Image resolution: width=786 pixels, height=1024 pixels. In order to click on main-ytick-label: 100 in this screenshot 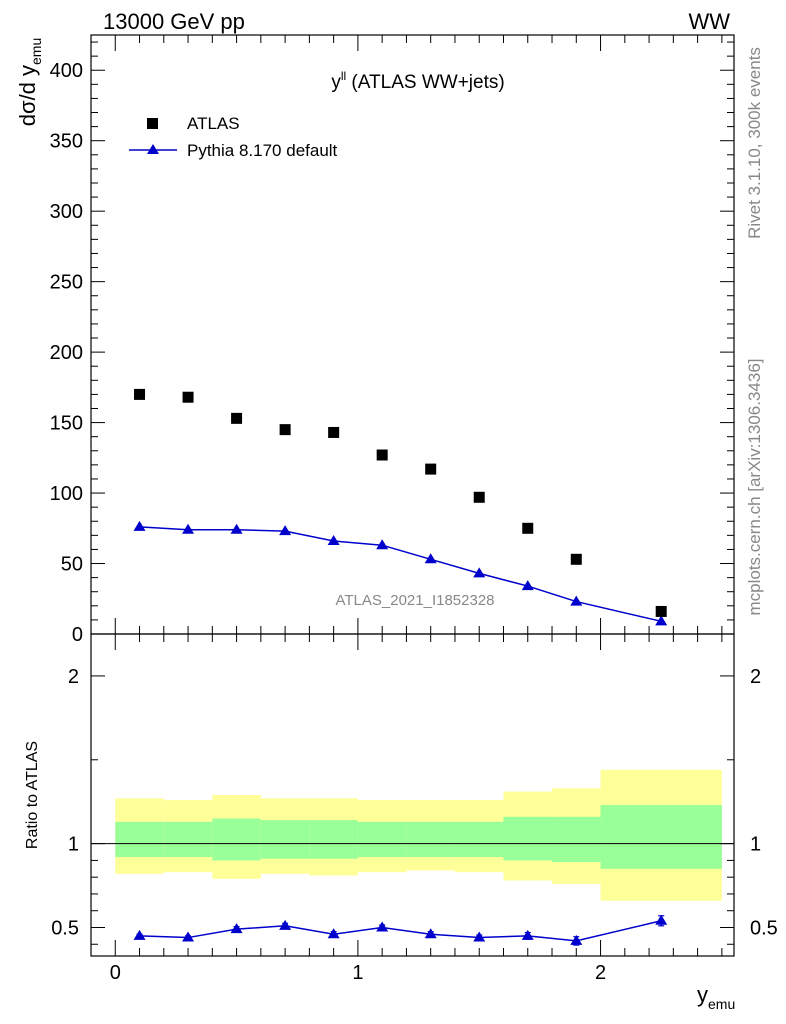, I will do `click(66, 494)`.